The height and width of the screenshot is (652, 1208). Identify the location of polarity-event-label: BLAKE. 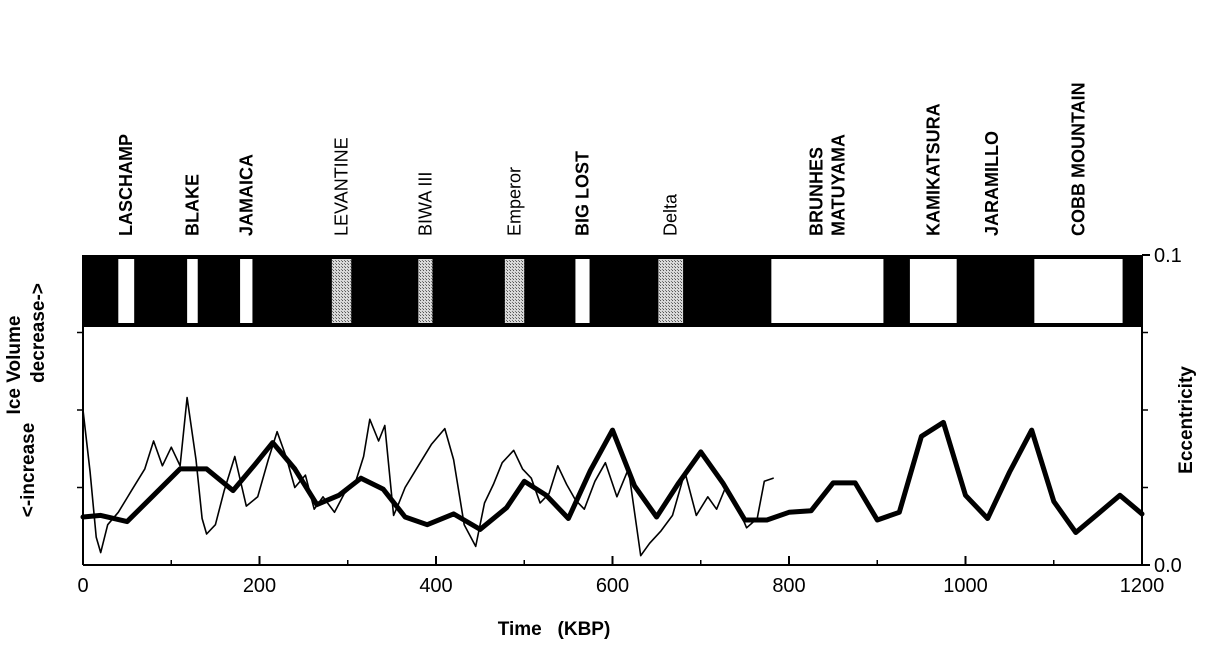
(192, 205).